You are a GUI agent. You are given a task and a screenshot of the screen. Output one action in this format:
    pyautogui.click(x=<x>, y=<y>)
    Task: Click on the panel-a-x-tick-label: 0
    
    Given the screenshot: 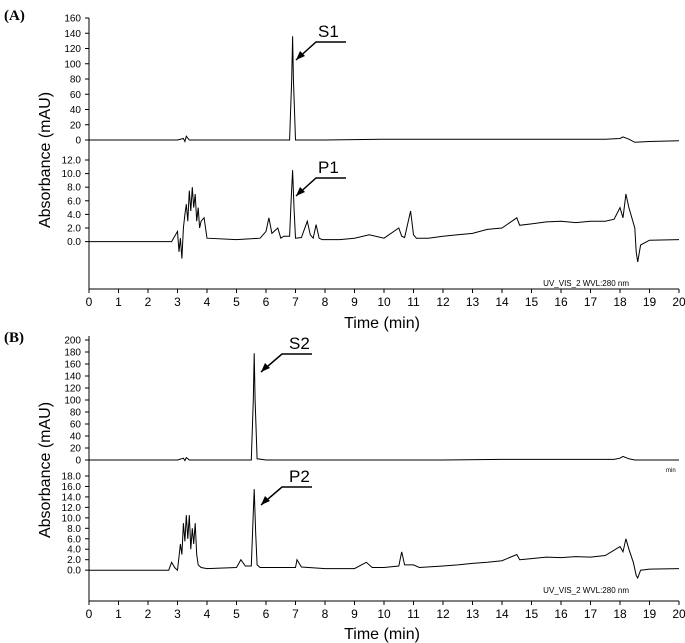 What is the action you would take?
    pyautogui.click(x=89, y=302)
    